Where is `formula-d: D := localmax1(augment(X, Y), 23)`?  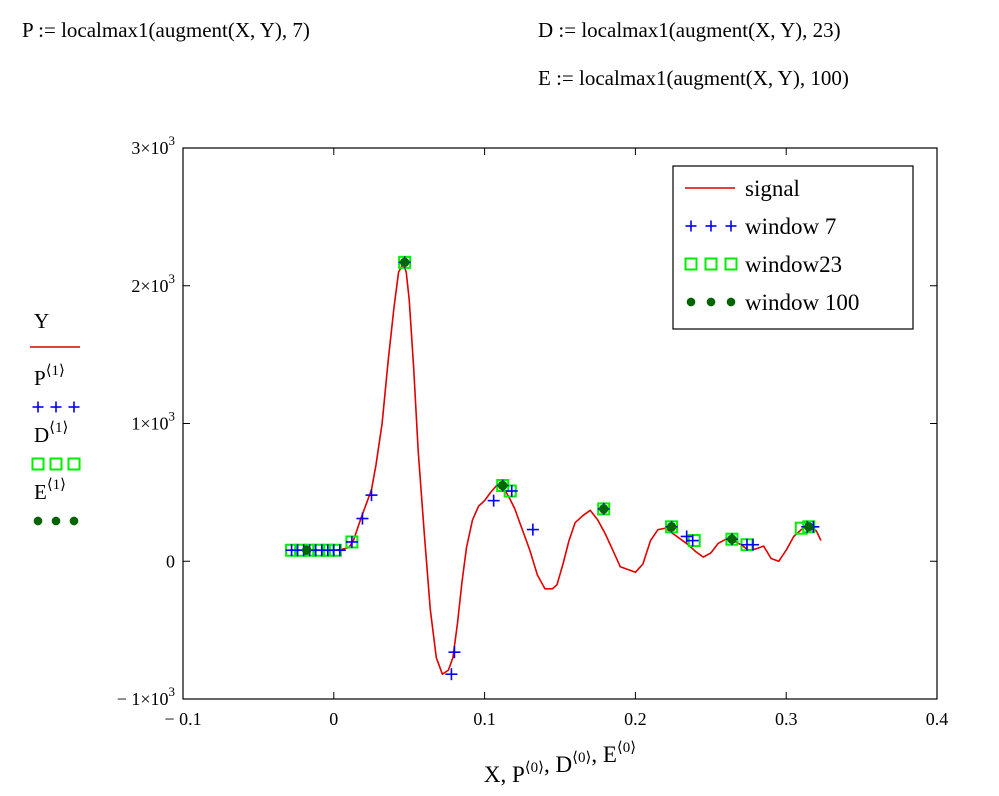 formula-d: D := localmax1(augment(X, Y), 23) is located at coordinates (689, 30).